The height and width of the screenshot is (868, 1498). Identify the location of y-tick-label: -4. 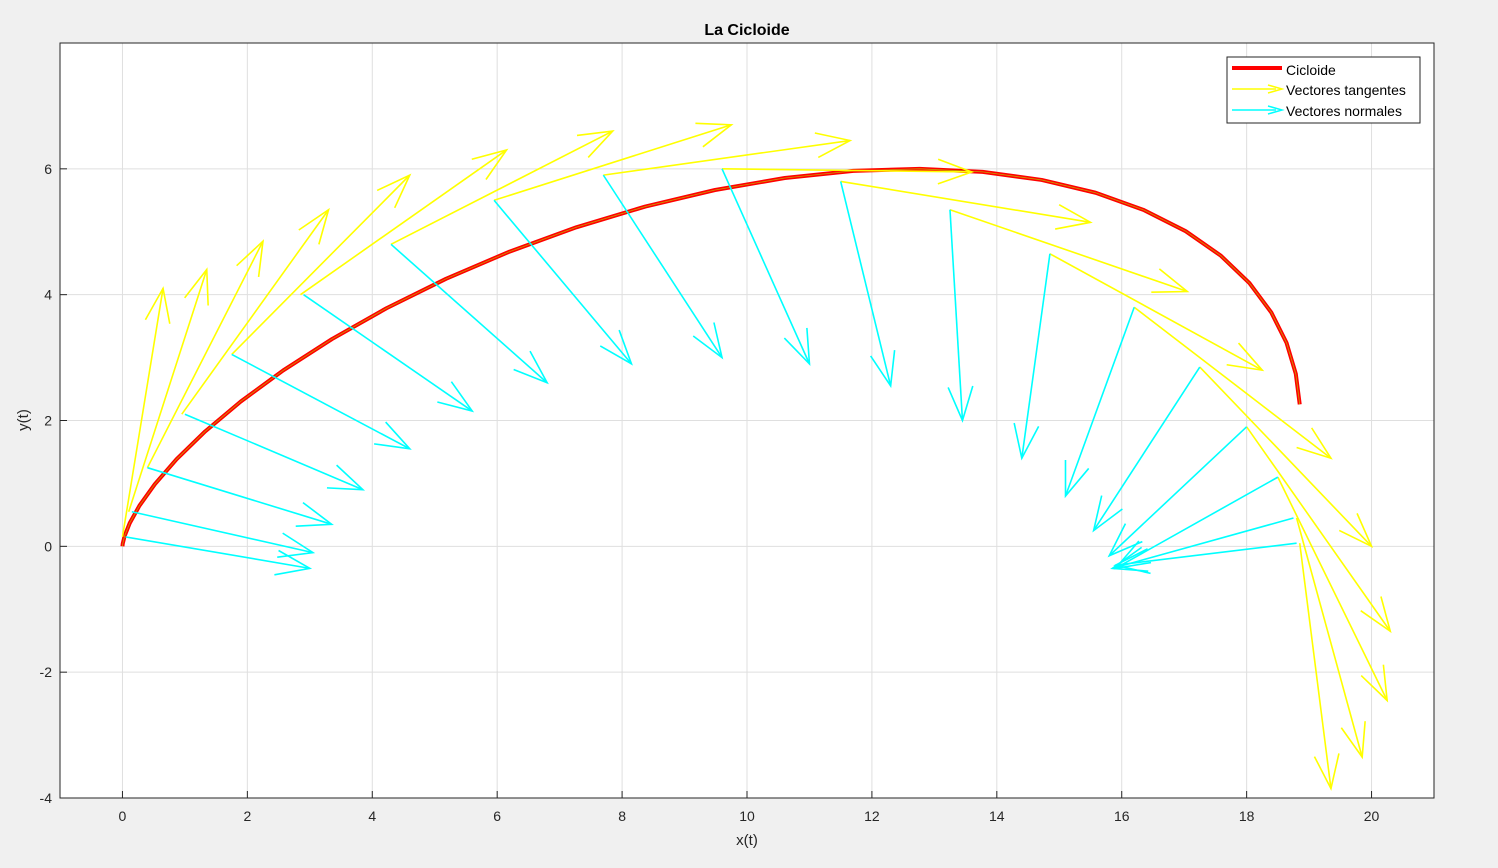
(46, 798).